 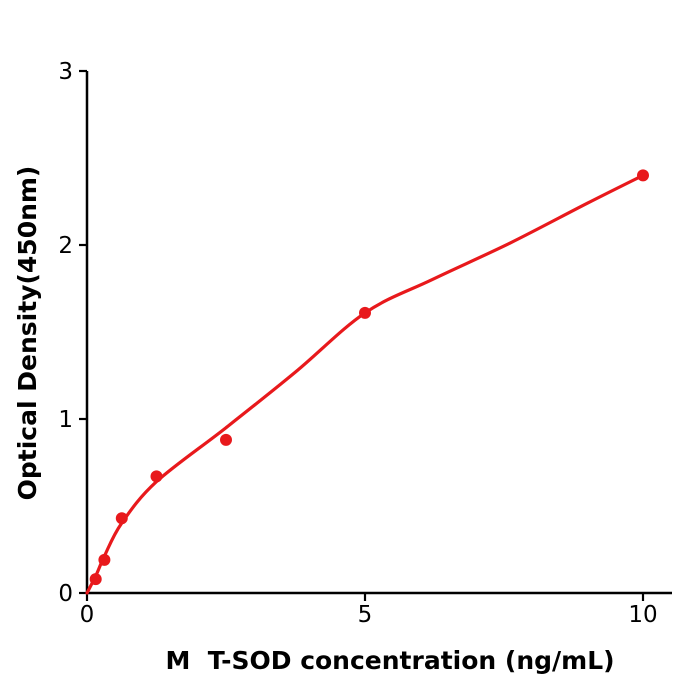 I want to click on x-tick-label: 10, so click(x=642, y=615).